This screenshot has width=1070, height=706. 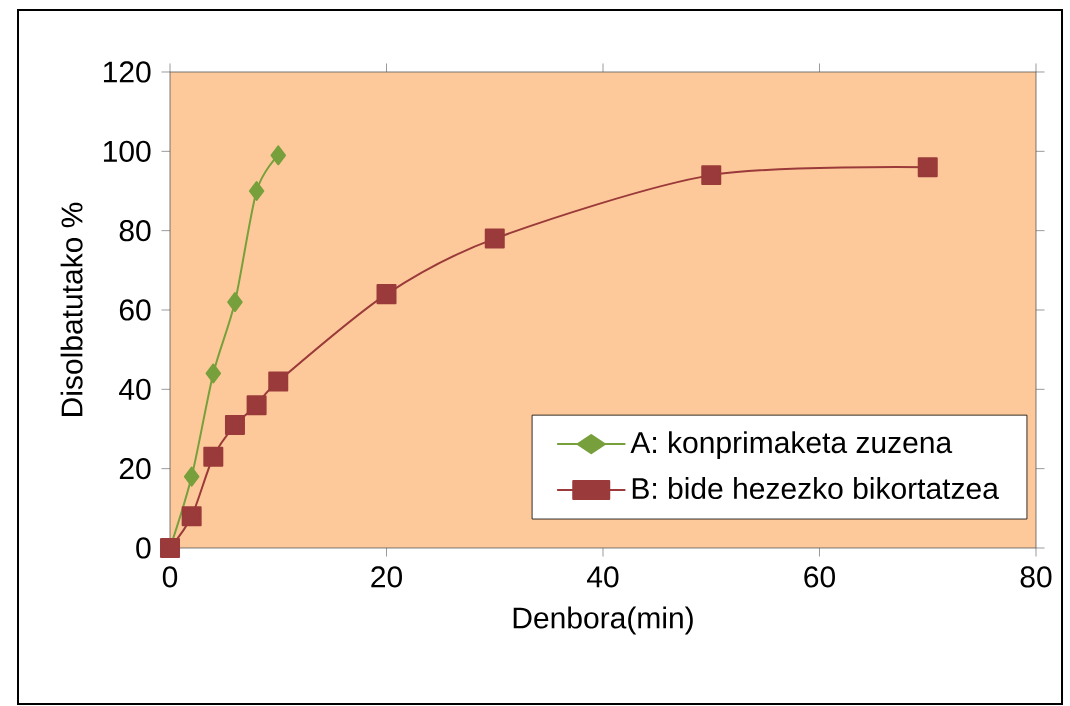 What do you see at coordinates (143, 548) in the screenshot?
I see `y-tick-label: 0` at bounding box center [143, 548].